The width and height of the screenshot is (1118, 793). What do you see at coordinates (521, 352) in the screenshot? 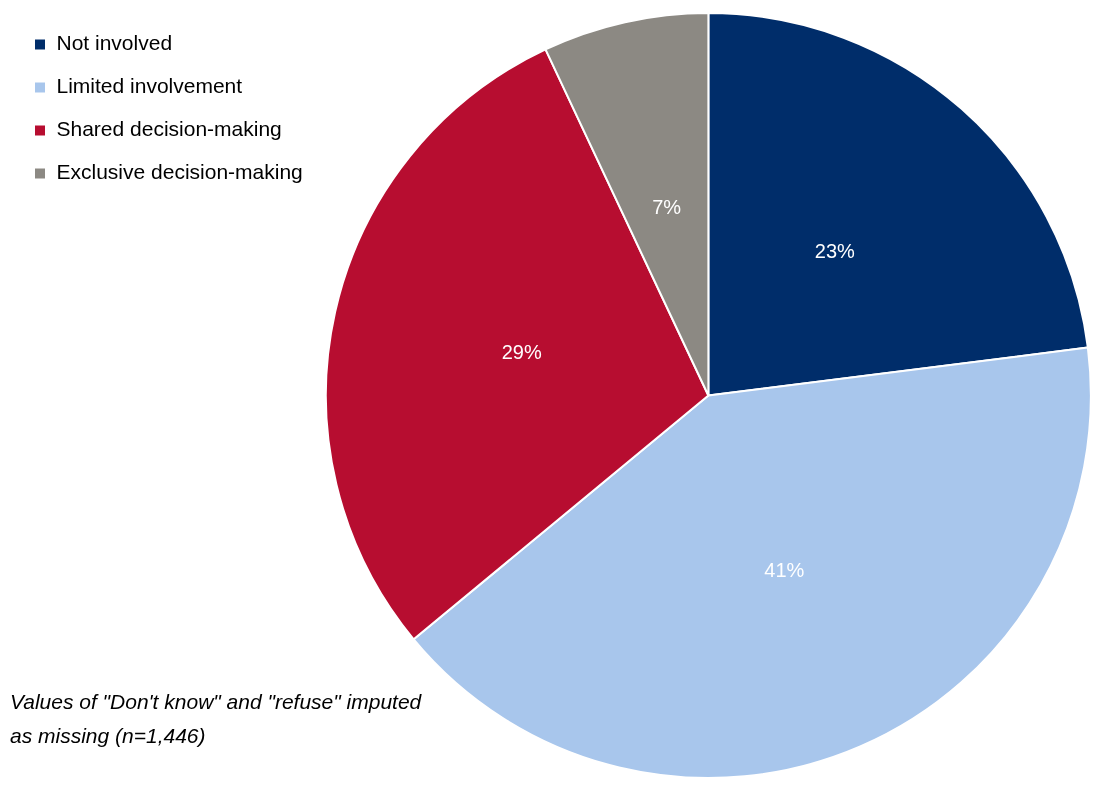
I see `data-label: 29%` at bounding box center [521, 352].